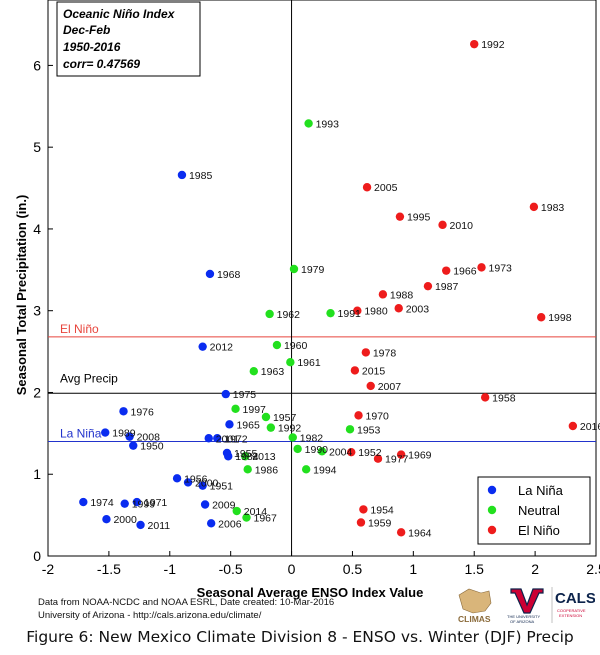 Image resolution: width=600 pixels, height=655 pixels. Describe the element at coordinates (222, 348) in the screenshot. I see `data-point-label: 2012` at that location.